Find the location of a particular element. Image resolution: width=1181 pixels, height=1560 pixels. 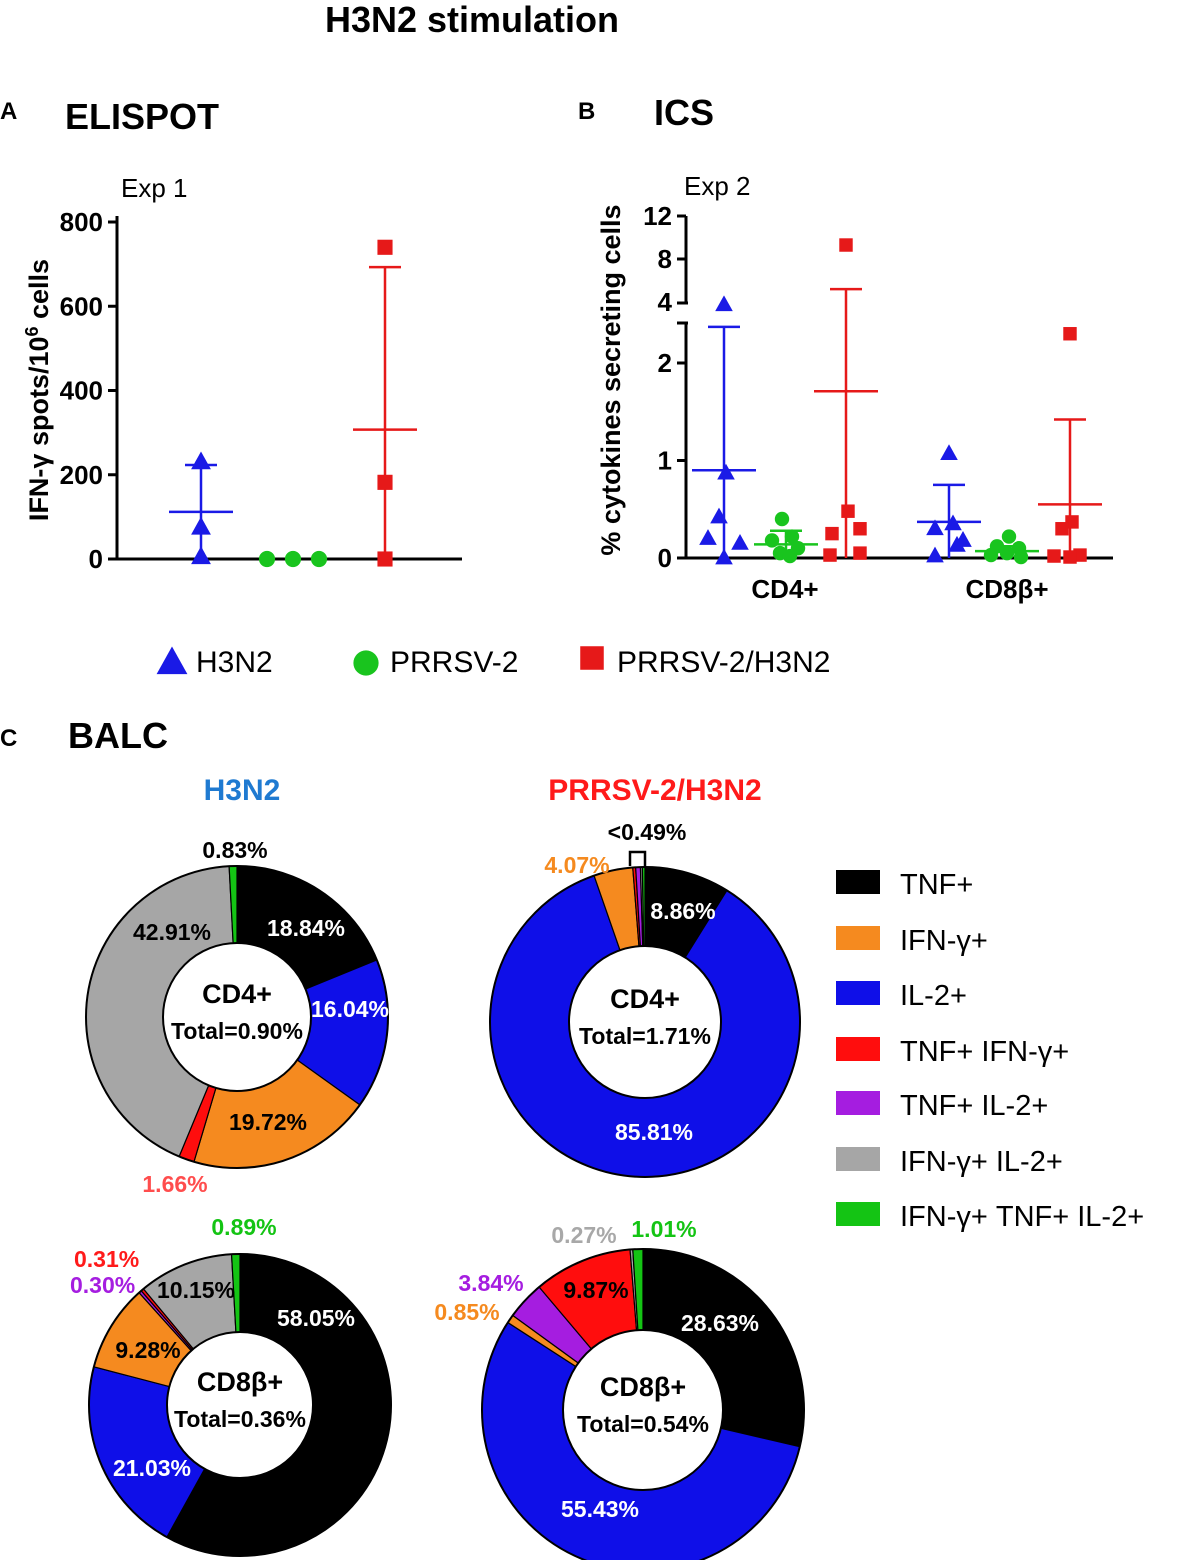

pie-slice-label: 16.04% is located at coordinates (350, 1009).